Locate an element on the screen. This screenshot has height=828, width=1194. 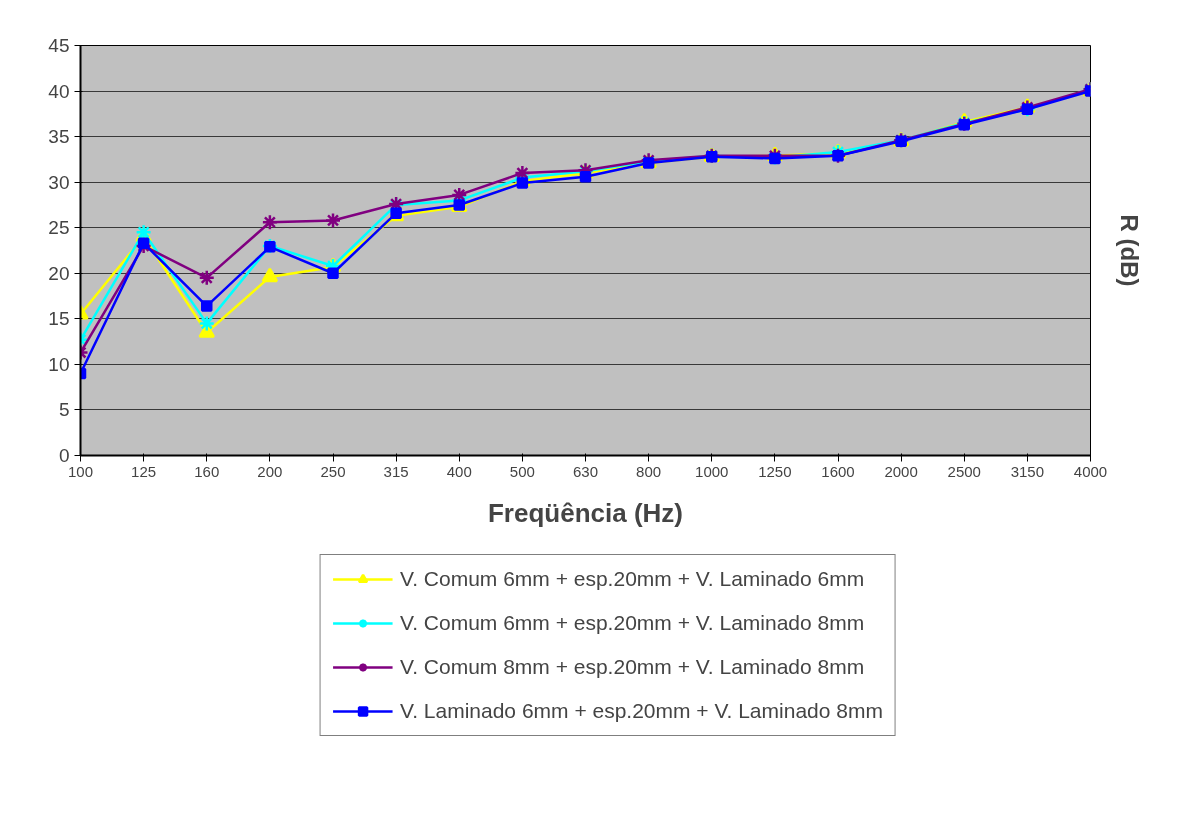
x-axis-title: Freqüência (Hz) is located at coordinates (585, 512).